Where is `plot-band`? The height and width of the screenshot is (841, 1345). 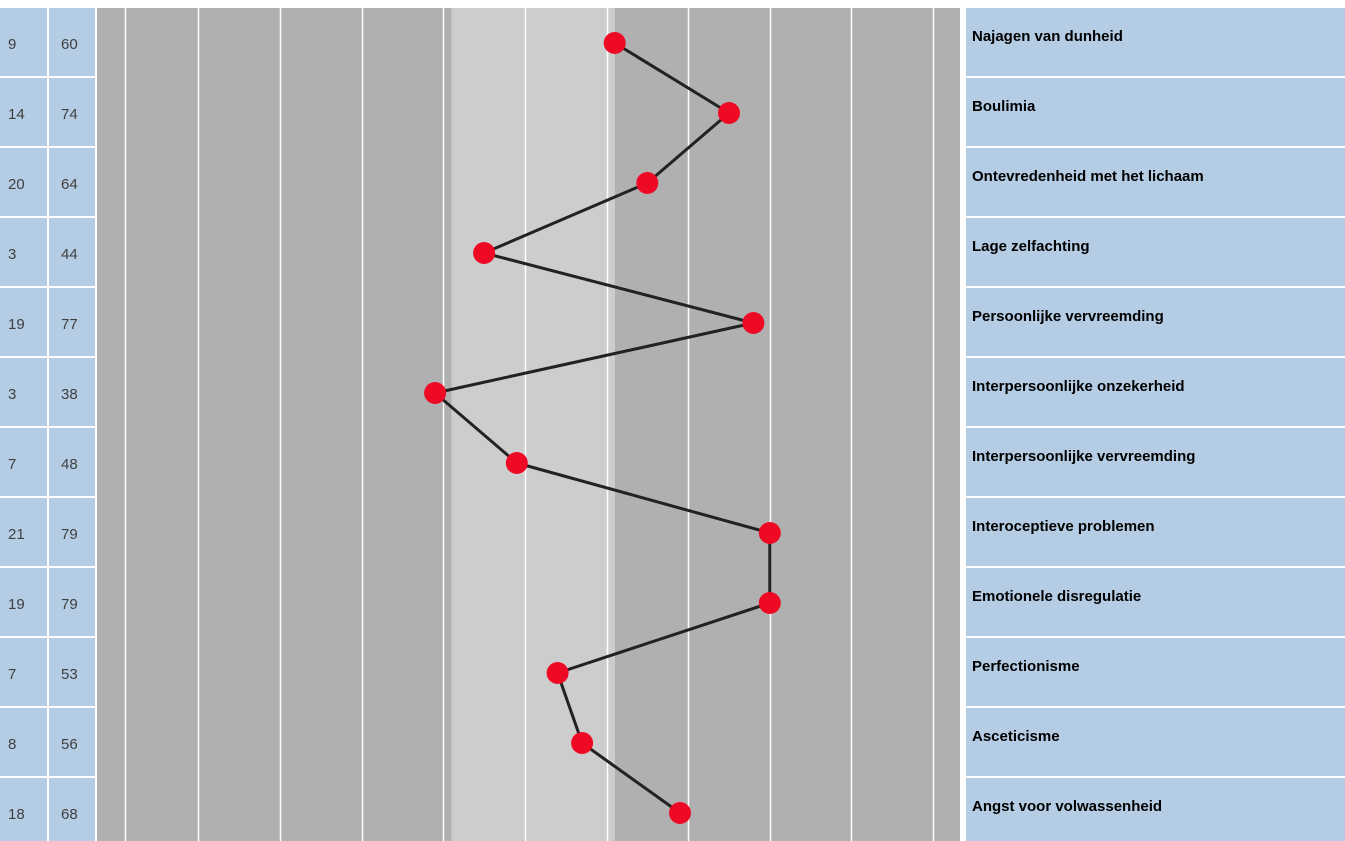 plot-band is located at coordinates (533, 424).